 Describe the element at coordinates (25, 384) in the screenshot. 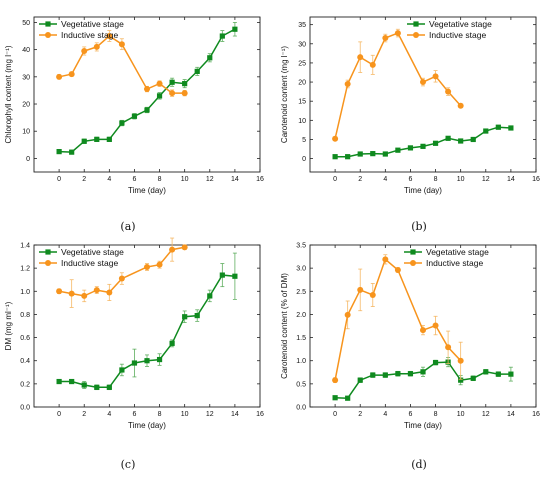

I see `y-tick-label: 0.2` at that location.